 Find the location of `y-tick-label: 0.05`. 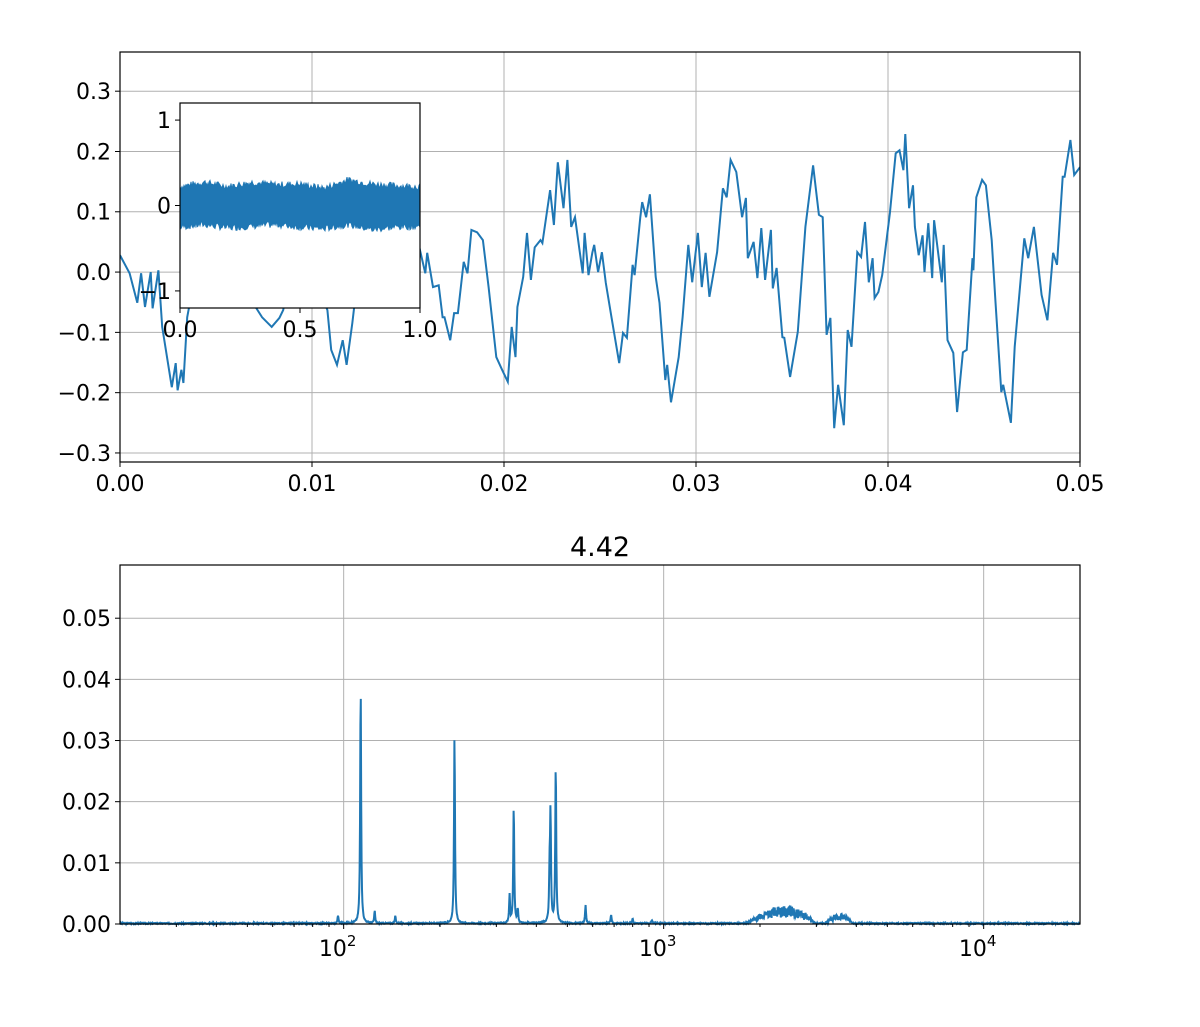

y-tick-label: 0.05 is located at coordinates (86, 619).